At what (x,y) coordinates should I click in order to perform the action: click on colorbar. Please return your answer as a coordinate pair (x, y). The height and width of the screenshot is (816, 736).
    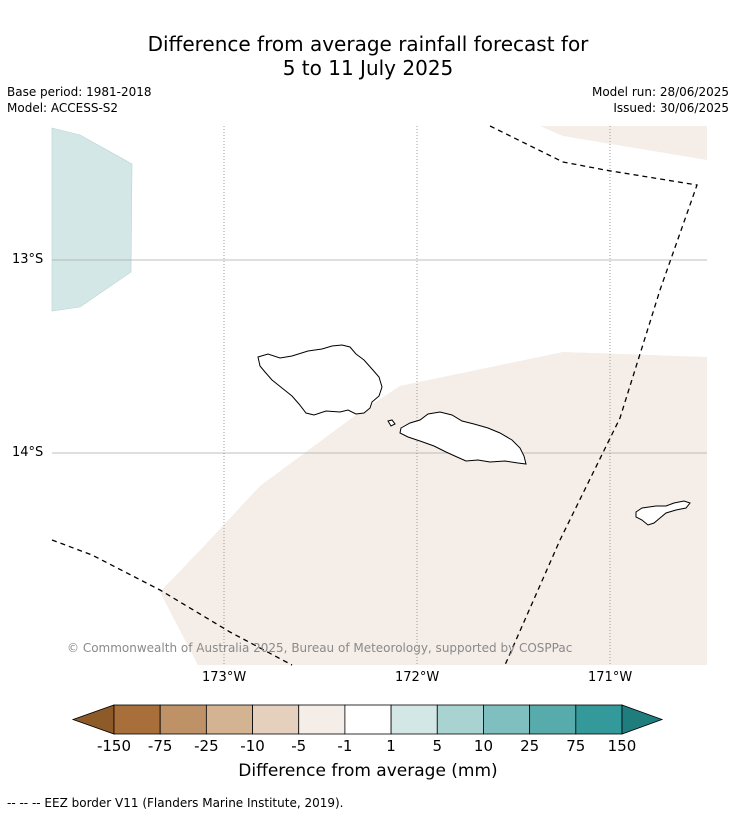
    Looking at the image, I should click on (367, 719).